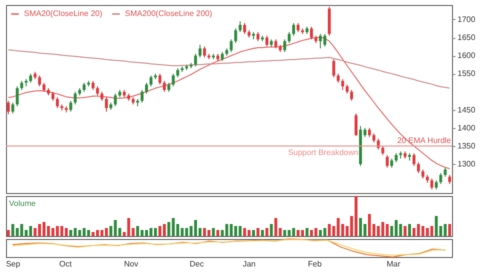 The image size is (500, 280). What do you see at coordinates (467, 164) in the screenshot?
I see `y-tick-label: 1300` at bounding box center [467, 164].